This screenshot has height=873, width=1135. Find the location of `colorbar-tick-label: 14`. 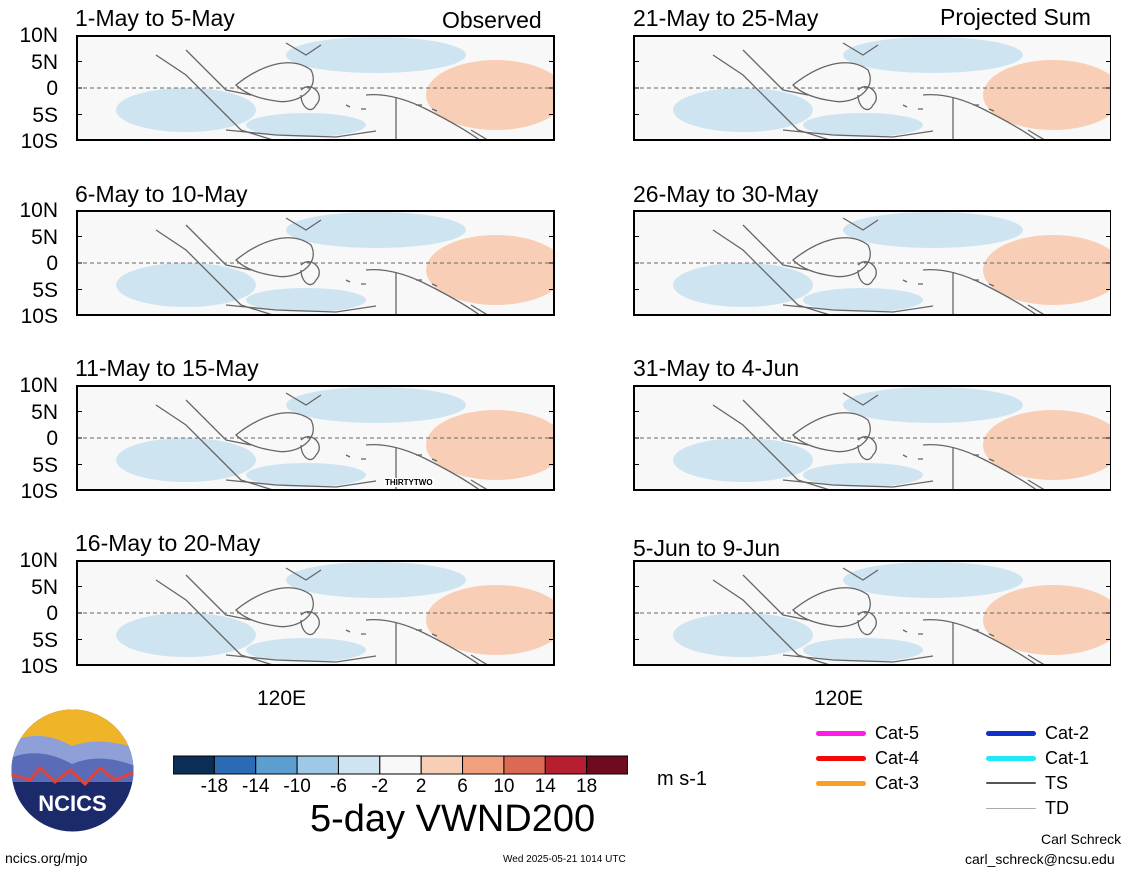

colorbar-tick-label: 14 is located at coordinates (545, 786).